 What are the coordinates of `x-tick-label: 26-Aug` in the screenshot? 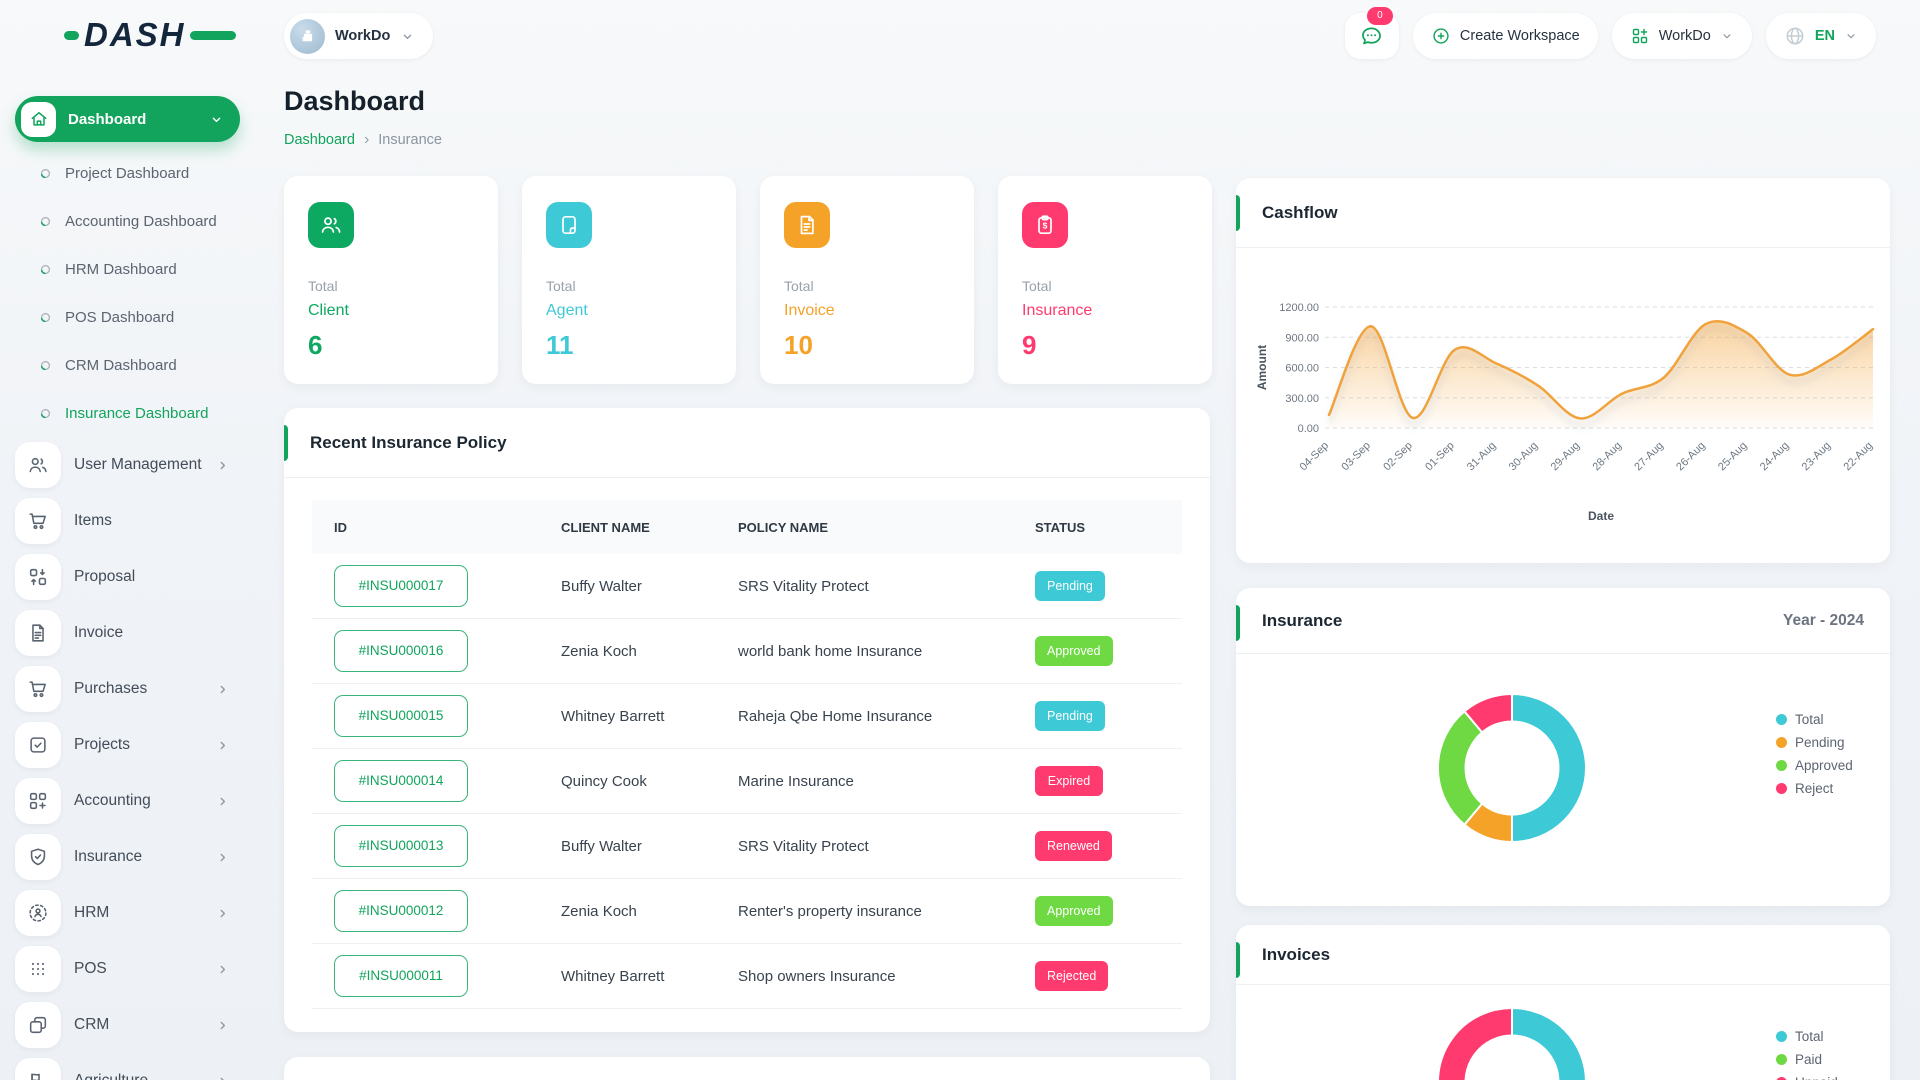 It's located at (1691, 457).